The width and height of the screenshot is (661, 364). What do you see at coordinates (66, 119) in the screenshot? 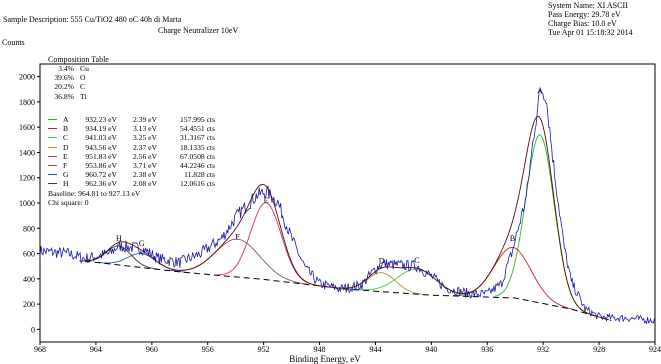
I see `peak-name: A` at bounding box center [66, 119].